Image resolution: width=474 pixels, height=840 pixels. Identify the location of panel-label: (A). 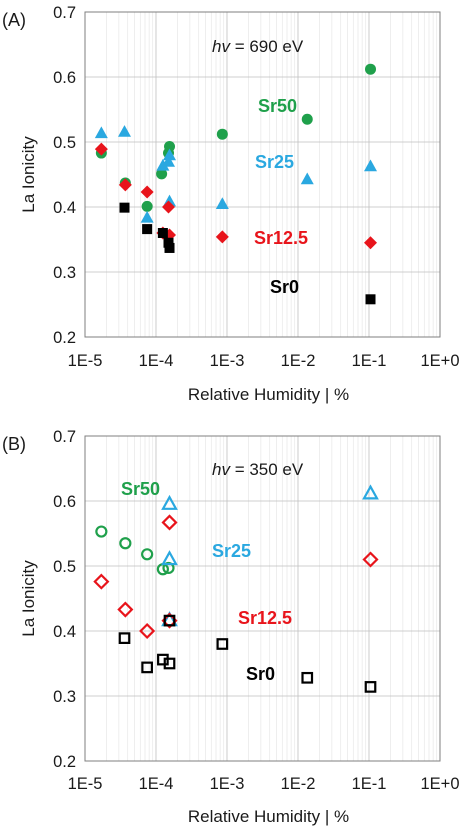
(14, 20).